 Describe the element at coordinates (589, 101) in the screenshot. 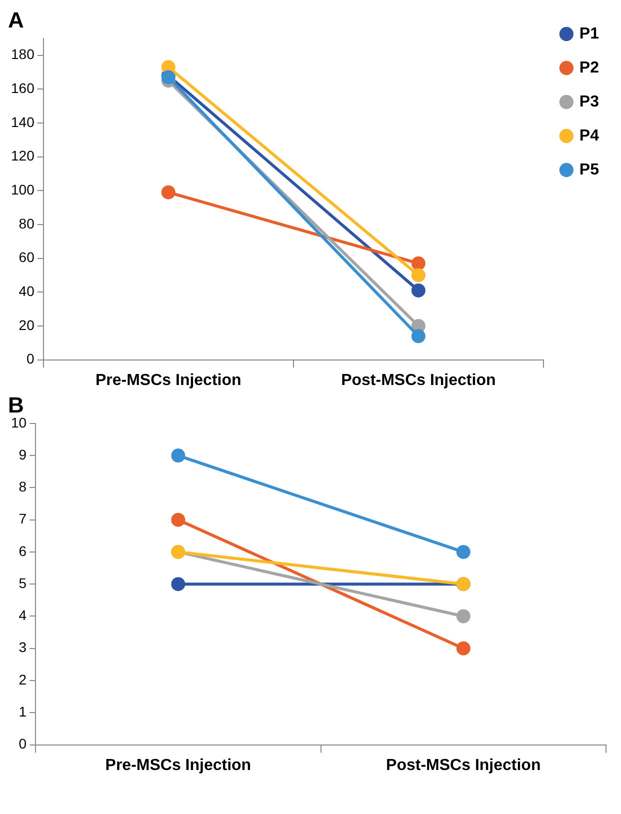

I see `legend-label: P3` at that location.